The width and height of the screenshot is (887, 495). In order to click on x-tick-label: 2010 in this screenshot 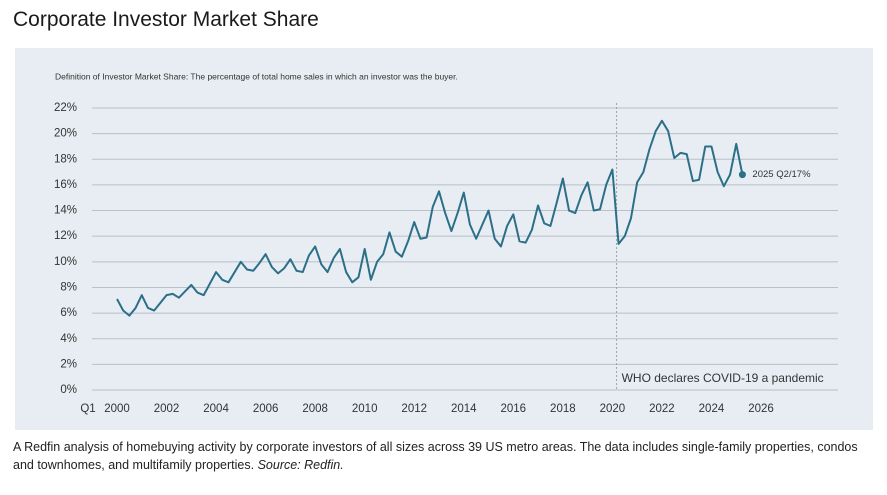, I will do `click(365, 409)`.